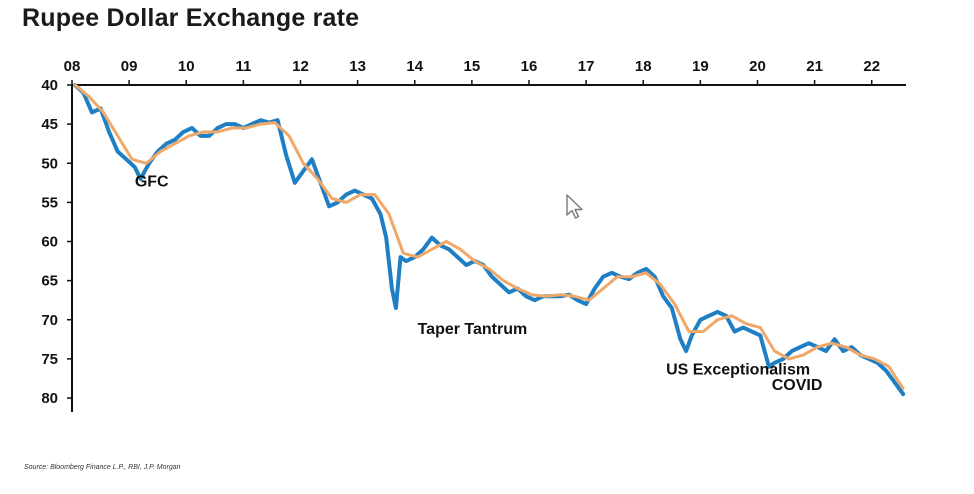 This screenshot has width=974, height=494. Describe the element at coordinates (586, 66) in the screenshot. I see `x-tick-label: 17` at that location.